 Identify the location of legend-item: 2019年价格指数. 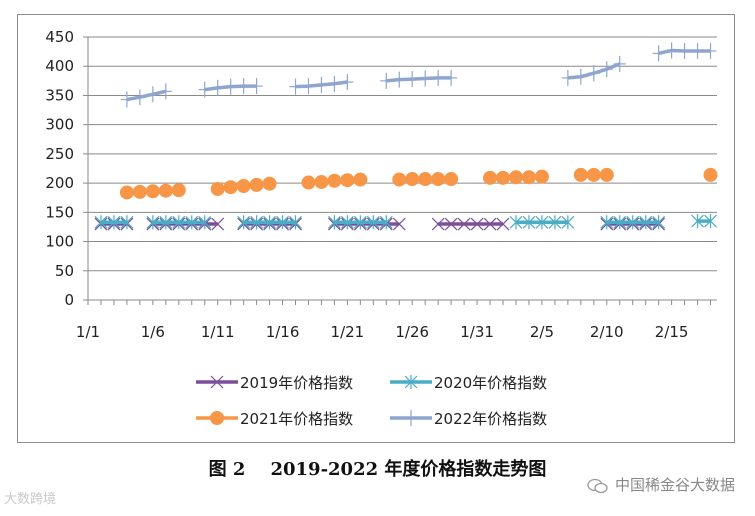
(274, 383).